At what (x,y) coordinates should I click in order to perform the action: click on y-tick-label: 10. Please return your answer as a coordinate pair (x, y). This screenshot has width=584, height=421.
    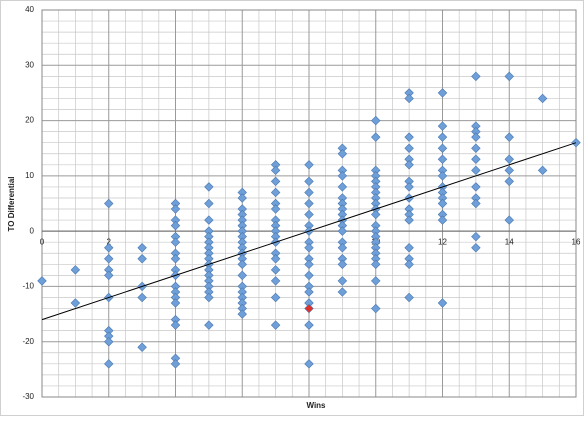
    Looking at the image, I should click on (29, 175).